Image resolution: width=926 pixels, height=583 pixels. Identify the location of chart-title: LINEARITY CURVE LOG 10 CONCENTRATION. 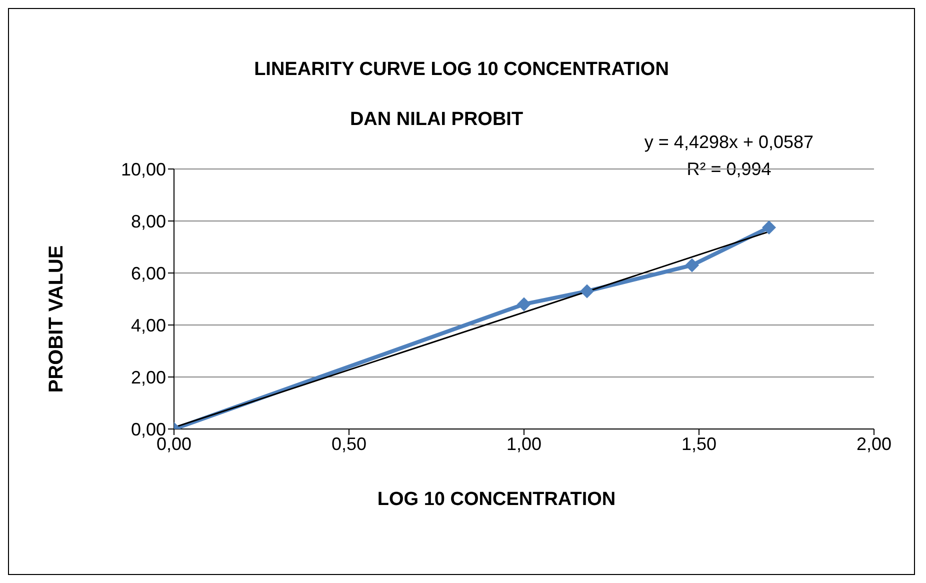
(461, 70).